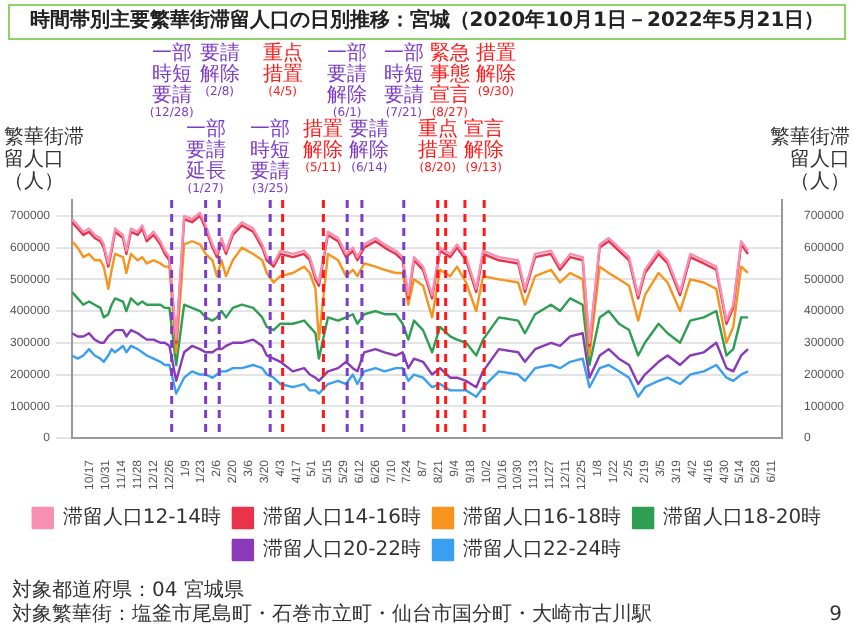 Image resolution: width=854 pixels, height=640 pixels. I want to click on y-axis-title: 繁華街滞留人口（人）, so click(44, 159).